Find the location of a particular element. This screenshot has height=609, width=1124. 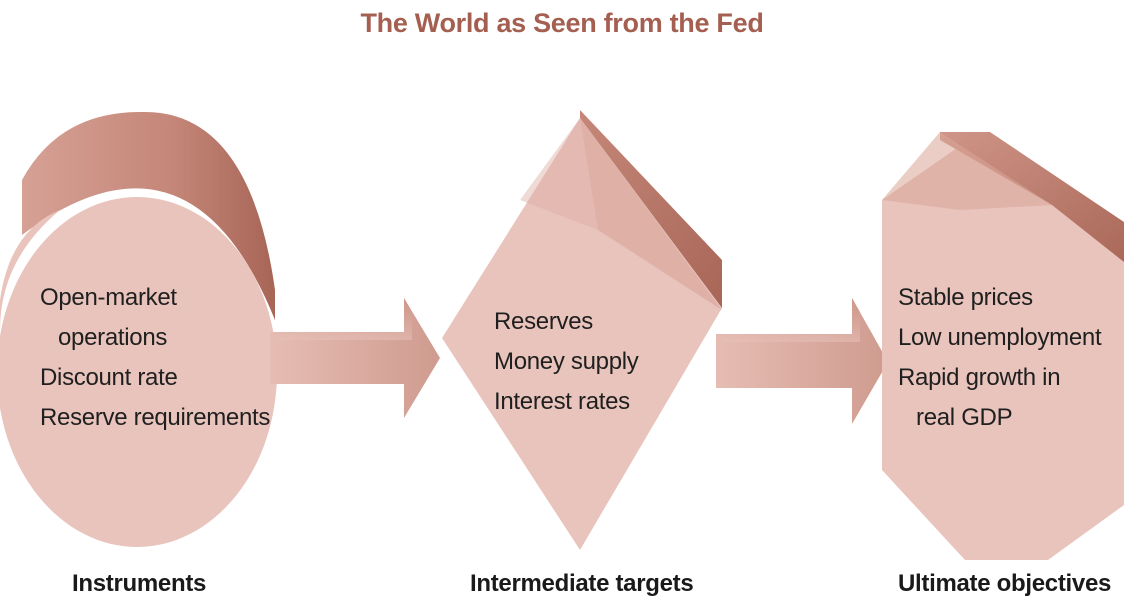

objectives-item: real GDP is located at coordinates (964, 417).